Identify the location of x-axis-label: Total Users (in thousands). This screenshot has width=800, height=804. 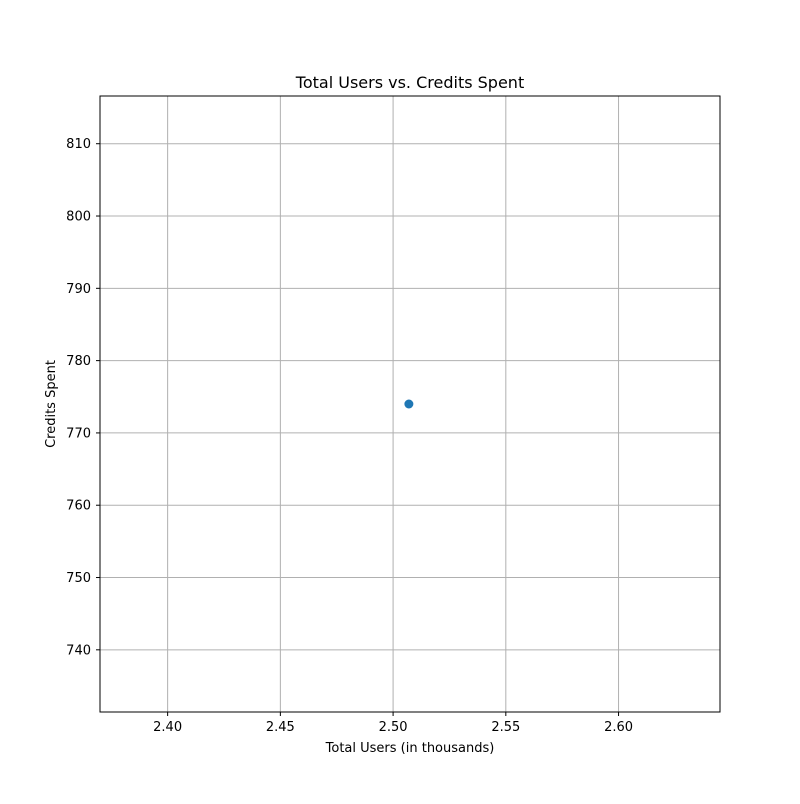
(410, 748).